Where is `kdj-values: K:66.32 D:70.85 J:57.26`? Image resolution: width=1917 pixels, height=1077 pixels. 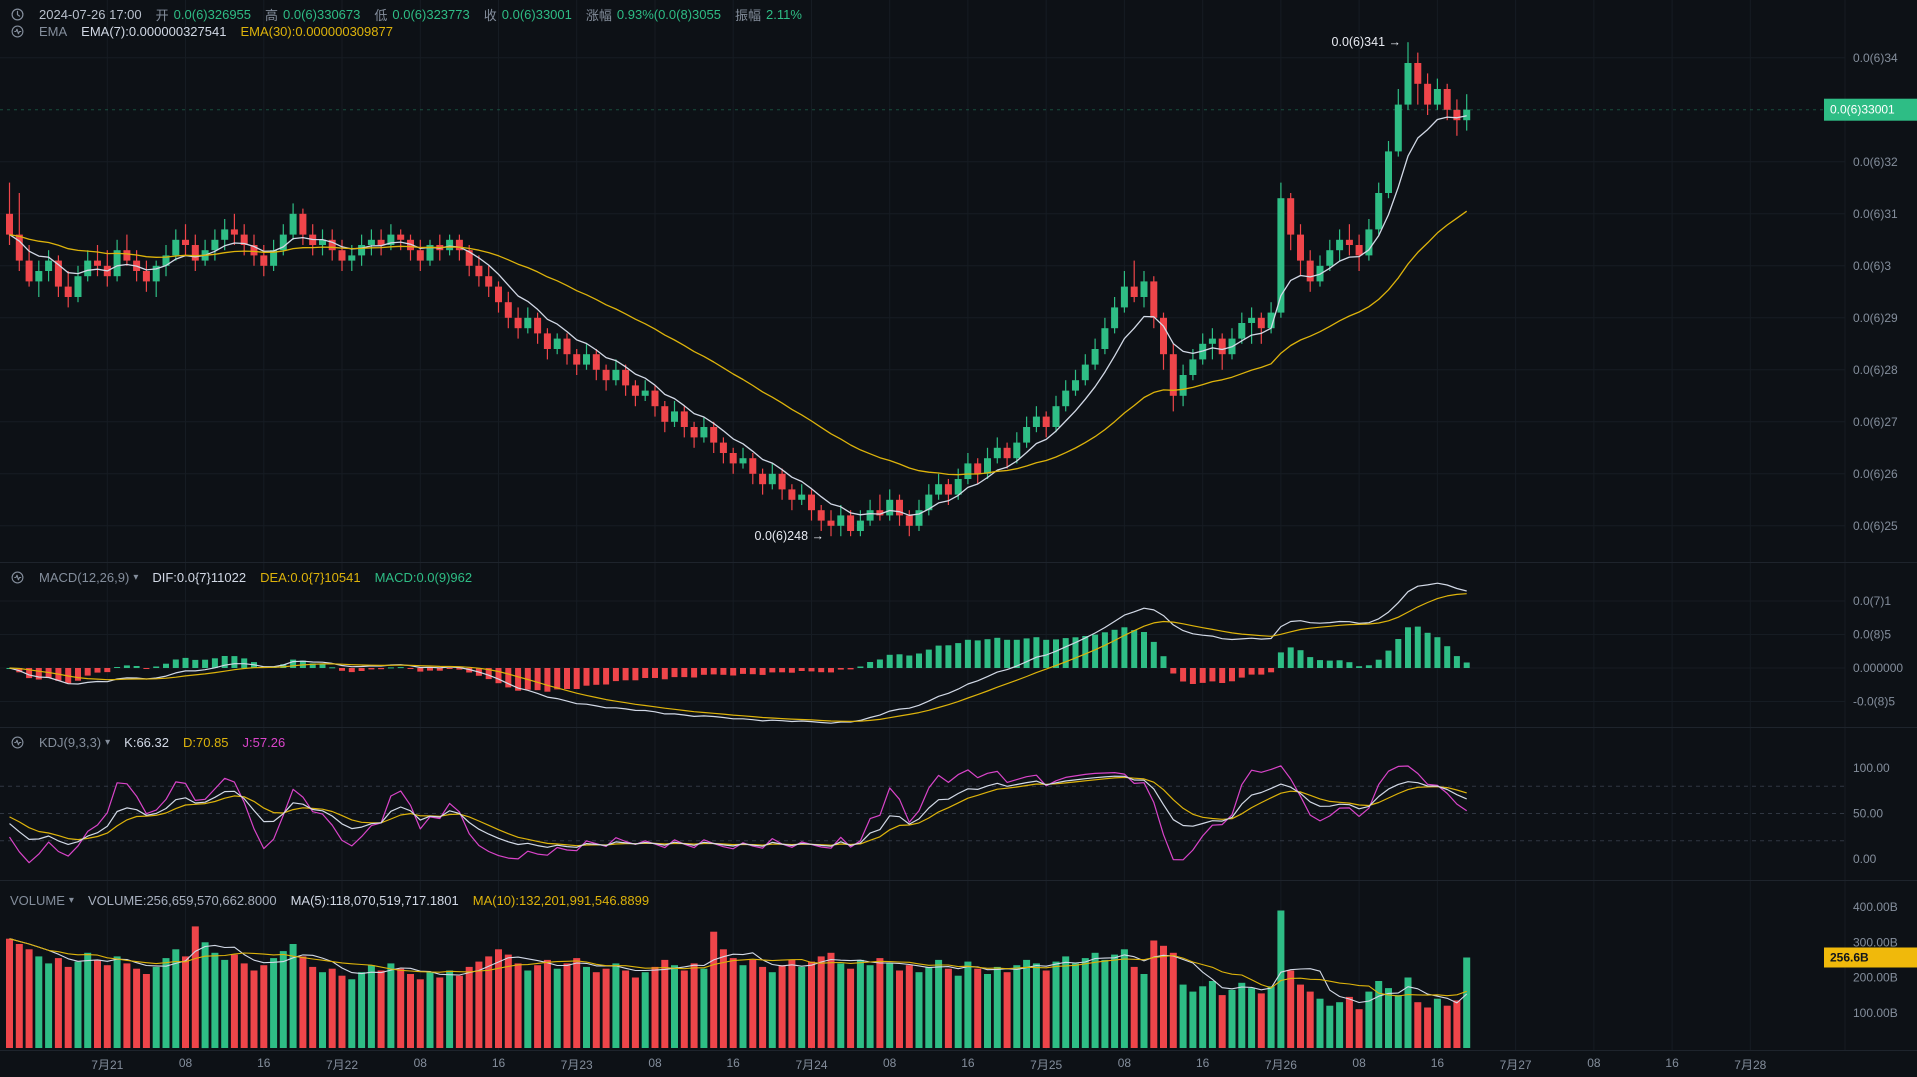
kdj-values: K:66.32 D:70.85 J:57.26 is located at coordinates (204, 742).